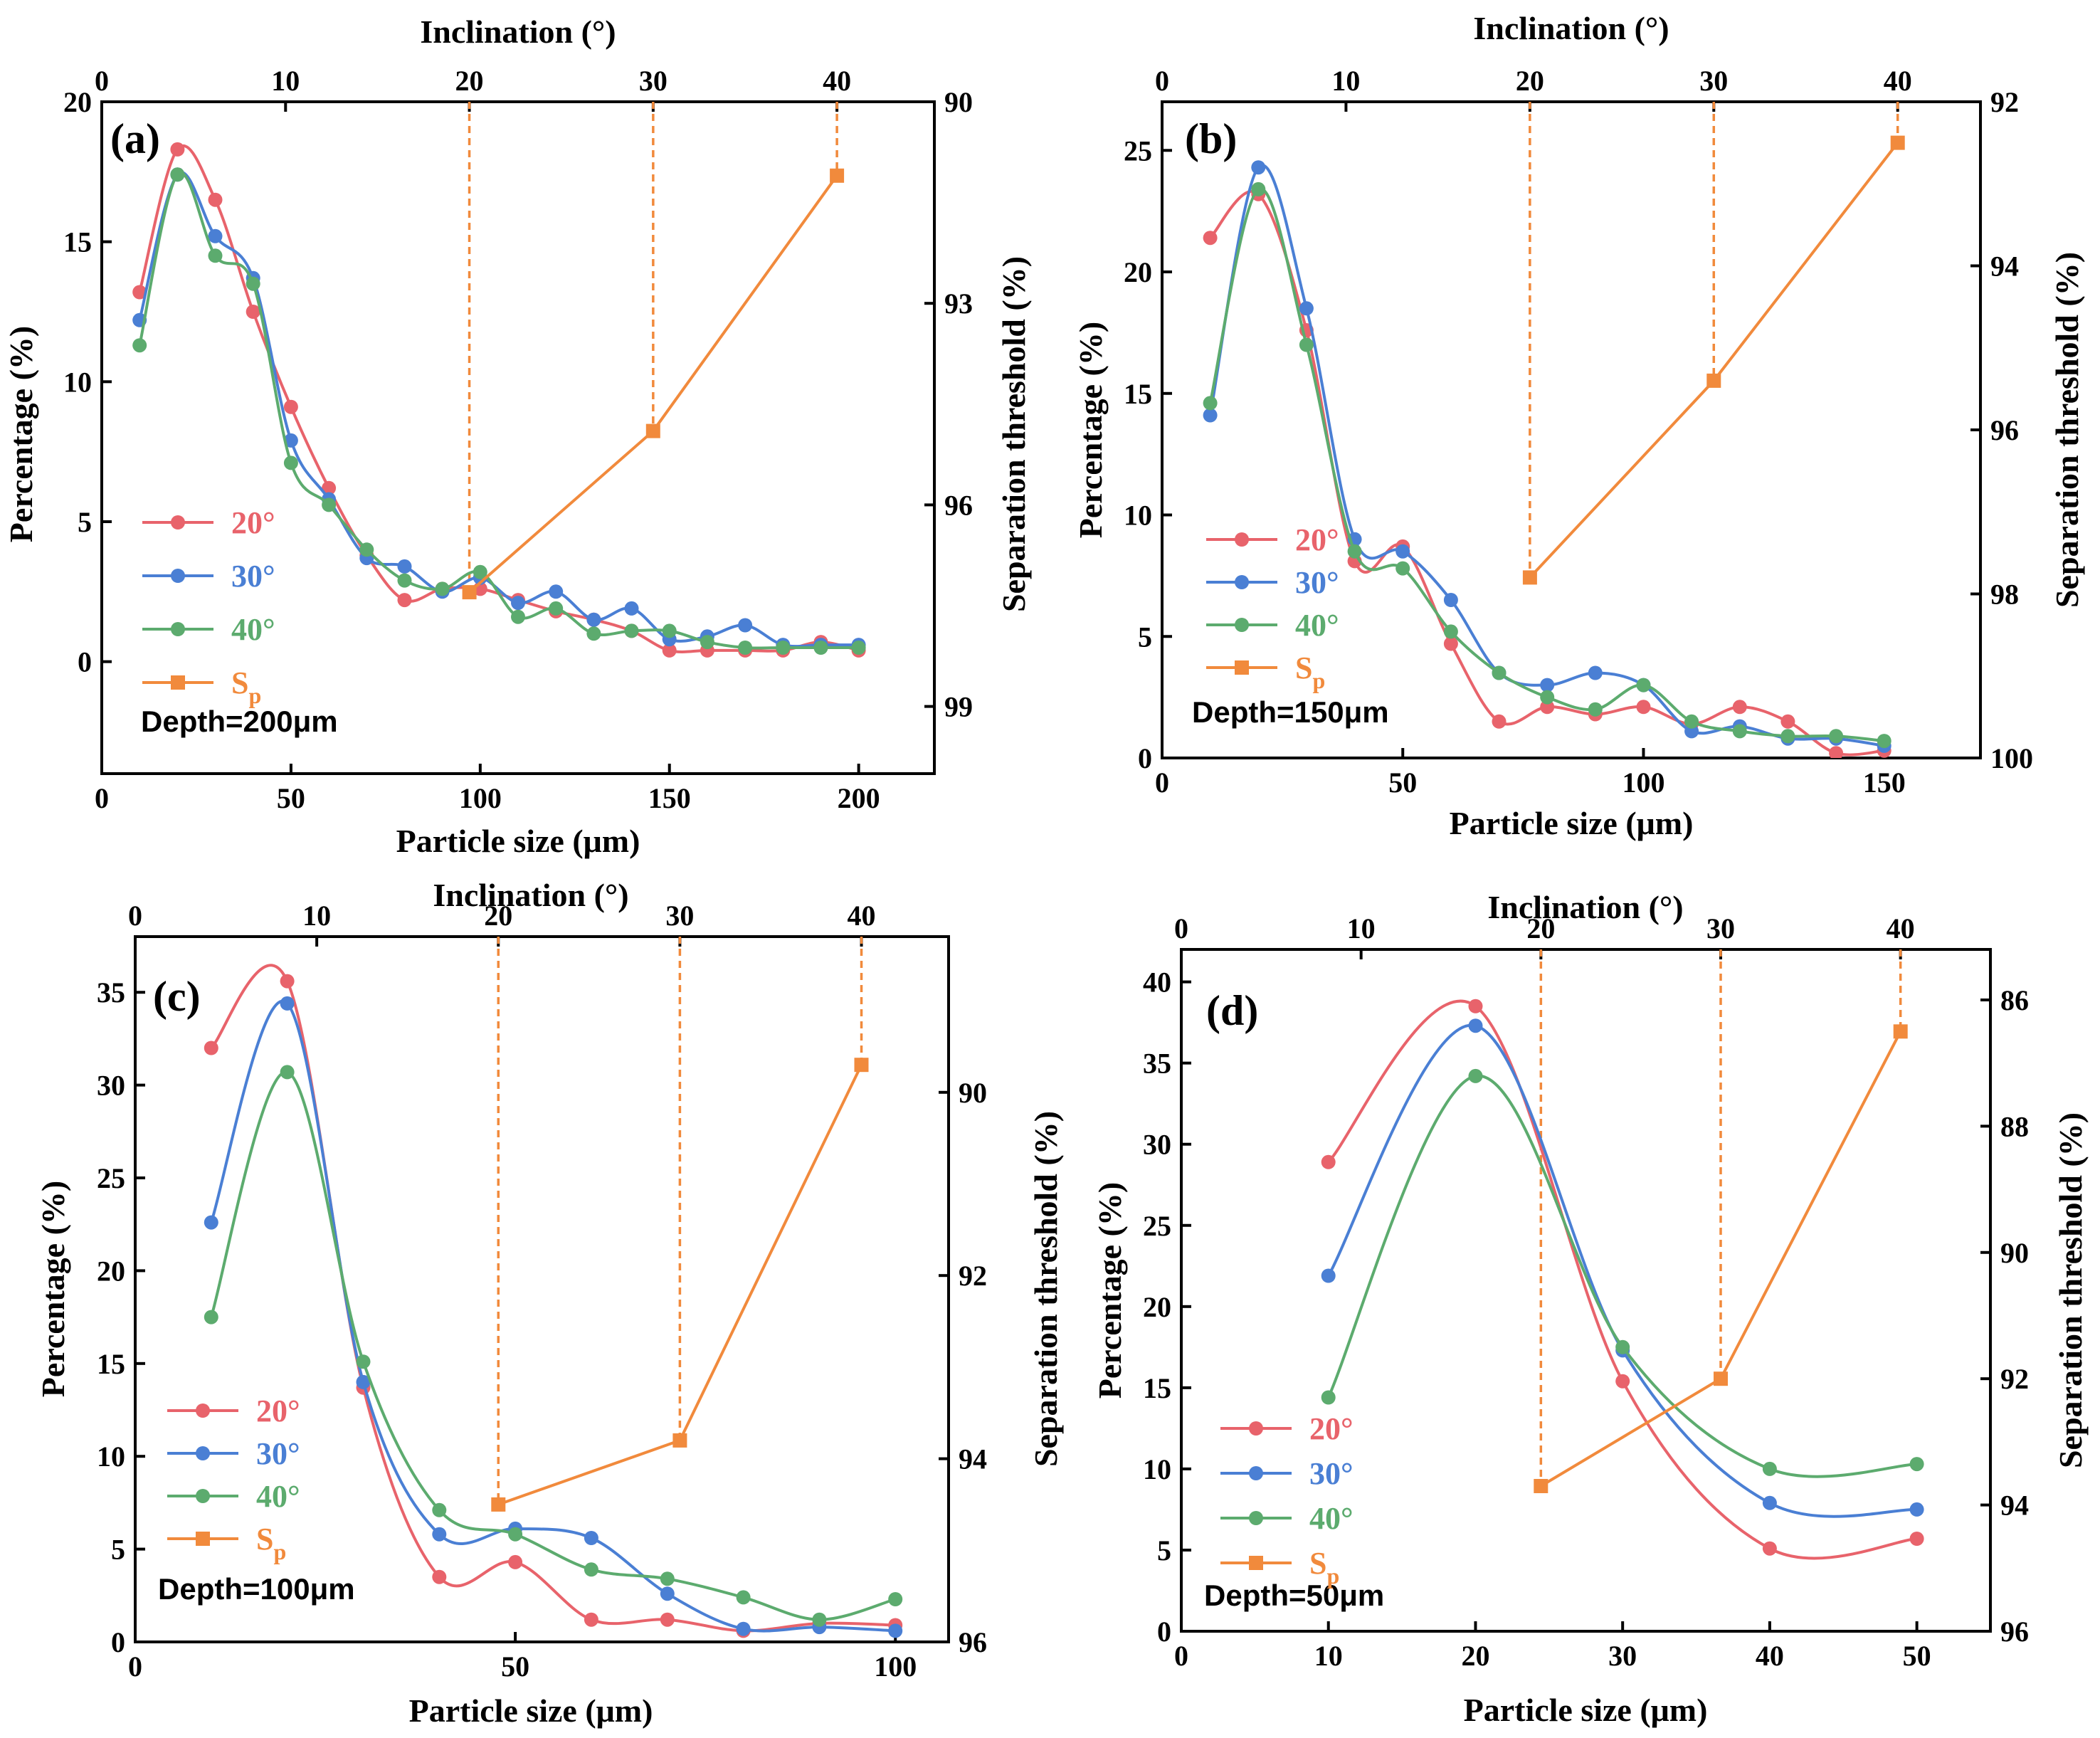  I want to click on y-tick-label: 40, so click(1157, 983).